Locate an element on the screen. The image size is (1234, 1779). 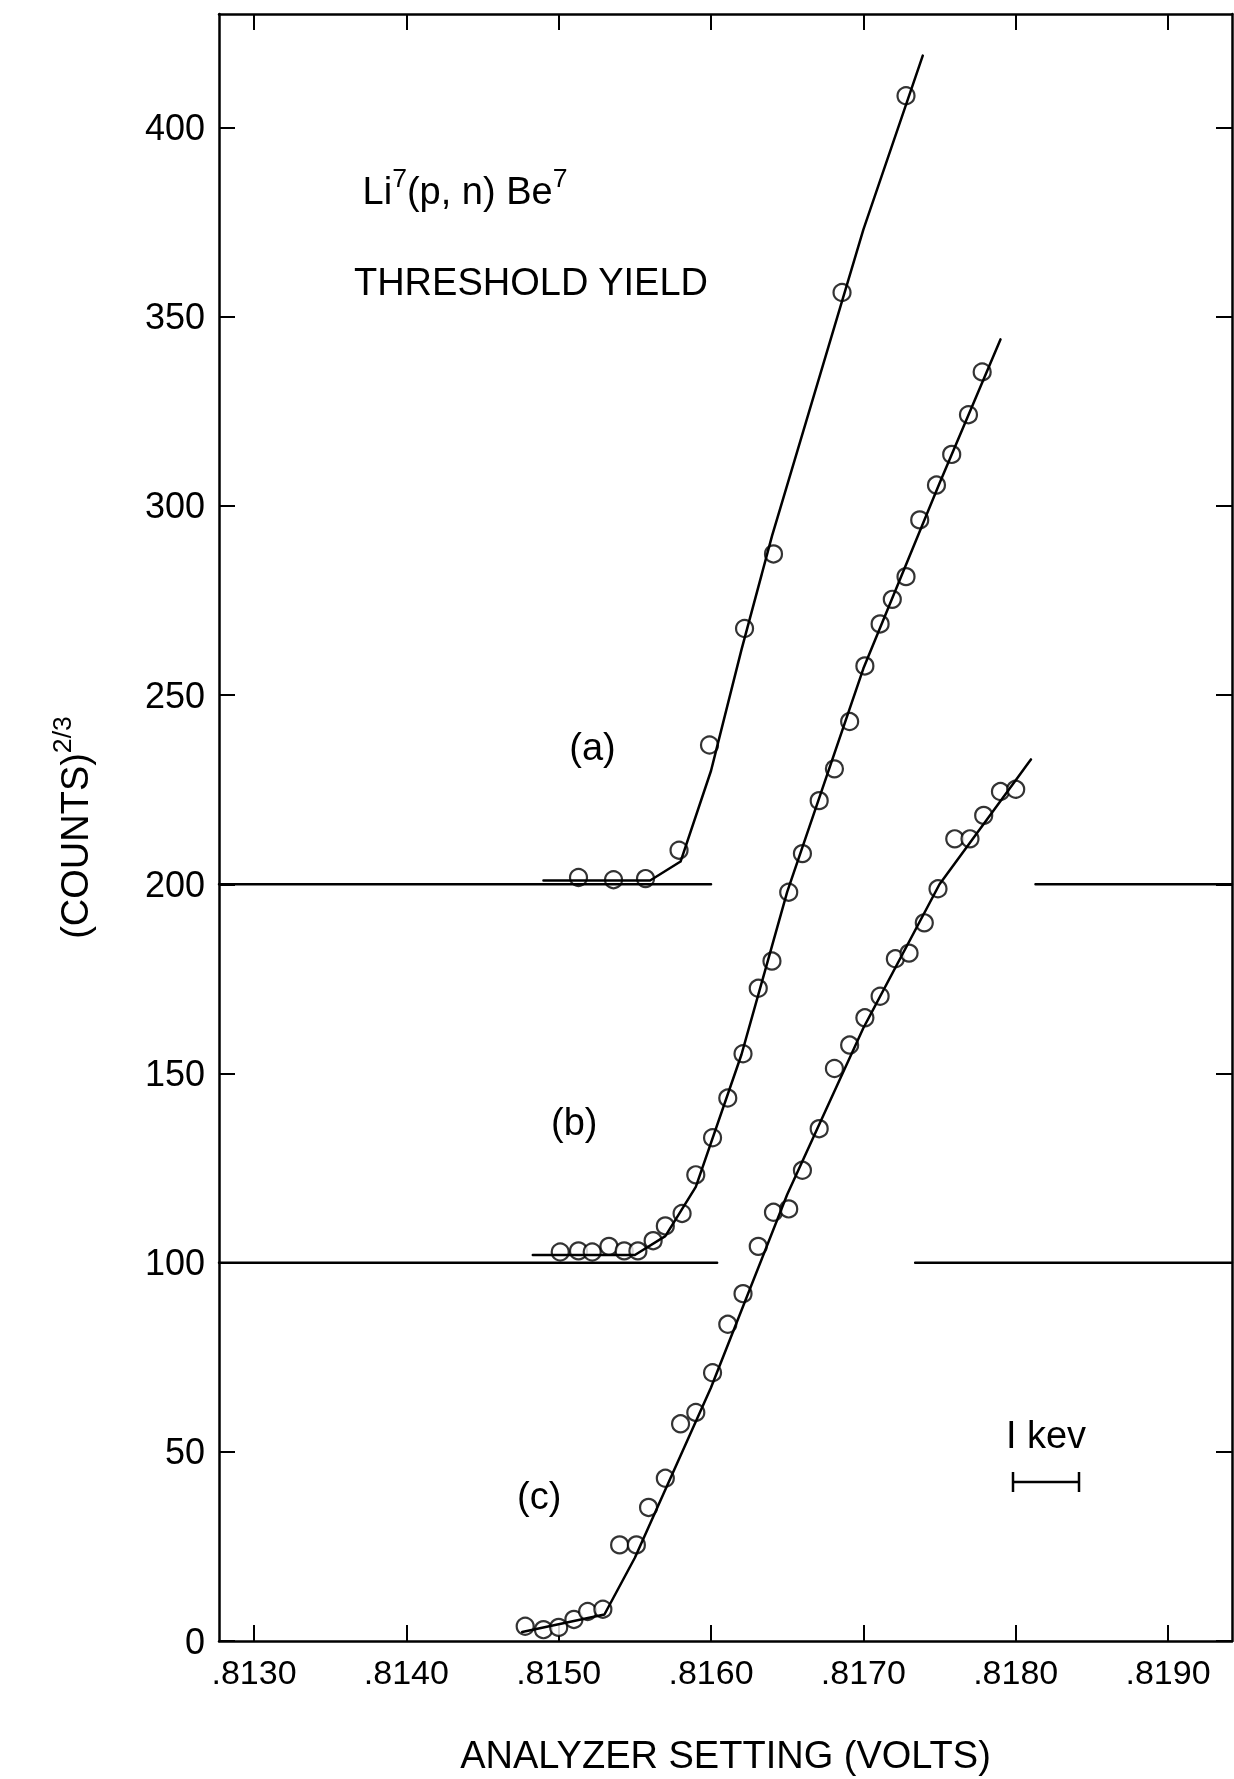
text: (a) is located at coordinates (592, 747).